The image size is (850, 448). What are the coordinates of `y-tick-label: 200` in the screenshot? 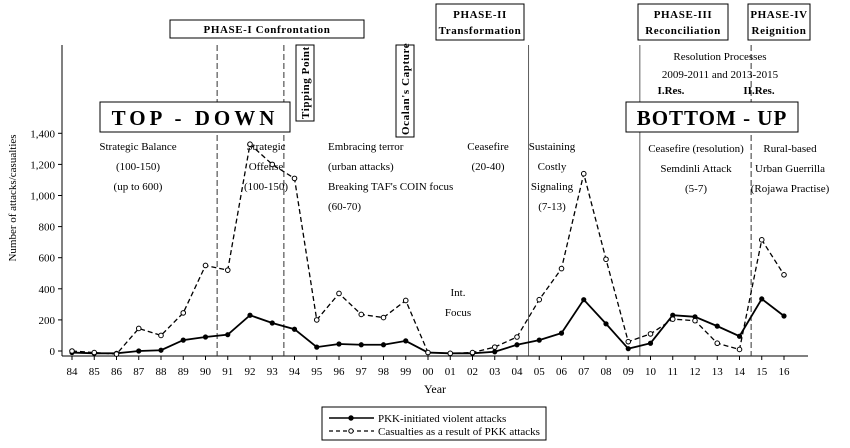 It's located at (47, 321).